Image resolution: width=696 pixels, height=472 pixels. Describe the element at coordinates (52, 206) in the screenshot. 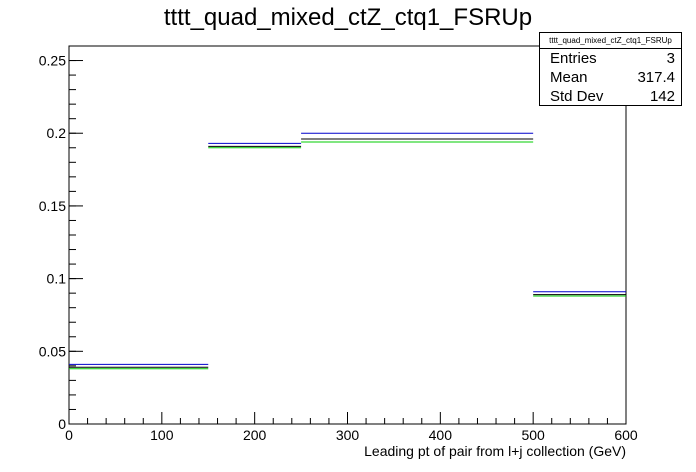

I see `y-tick-label: 0.15` at that location.